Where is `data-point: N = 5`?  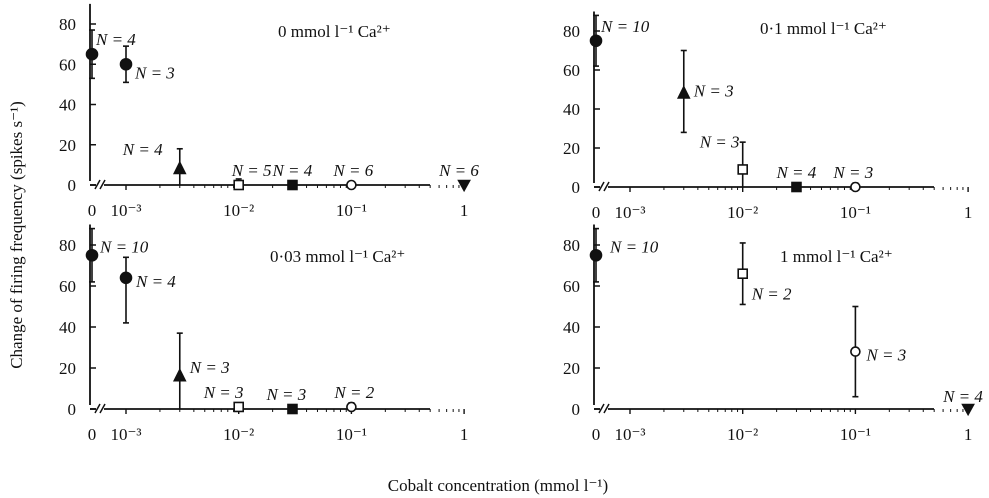
data-point: N = 5 is located at coordinates (251, 176).